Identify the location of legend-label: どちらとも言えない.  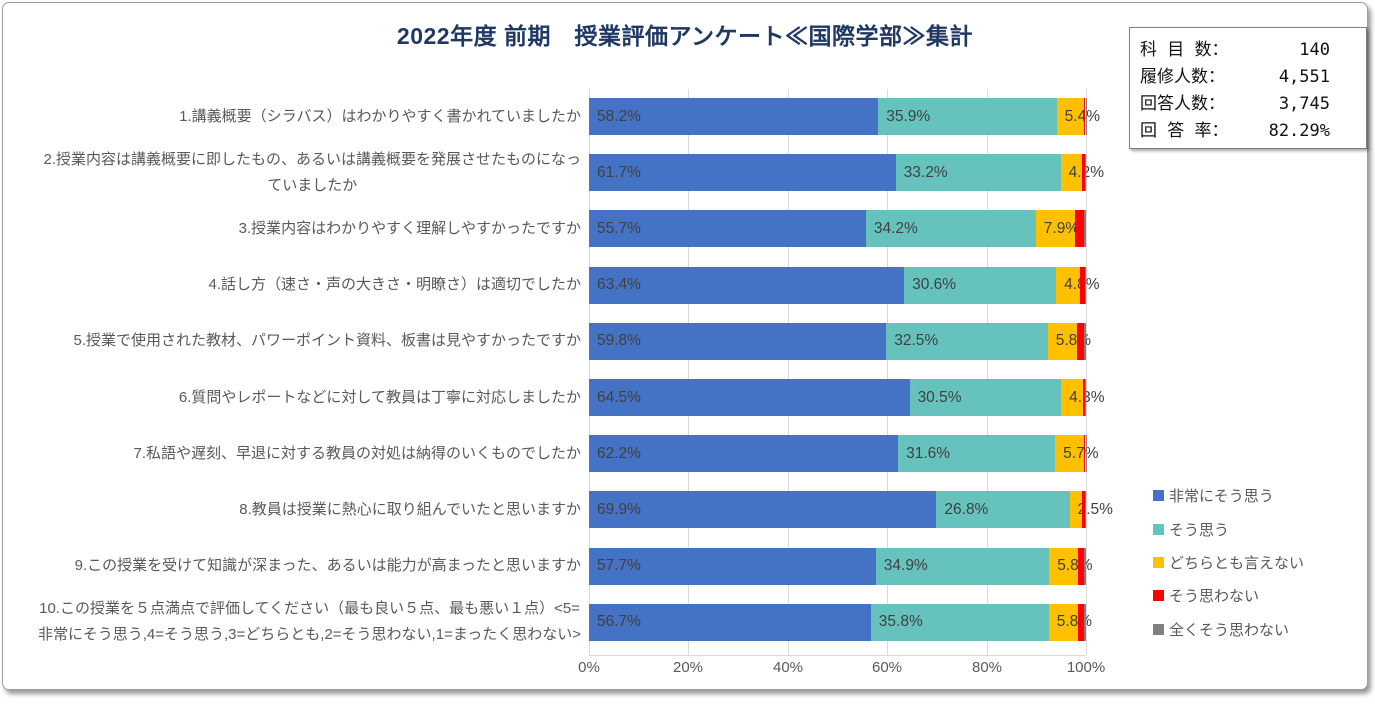
(1237, 563).